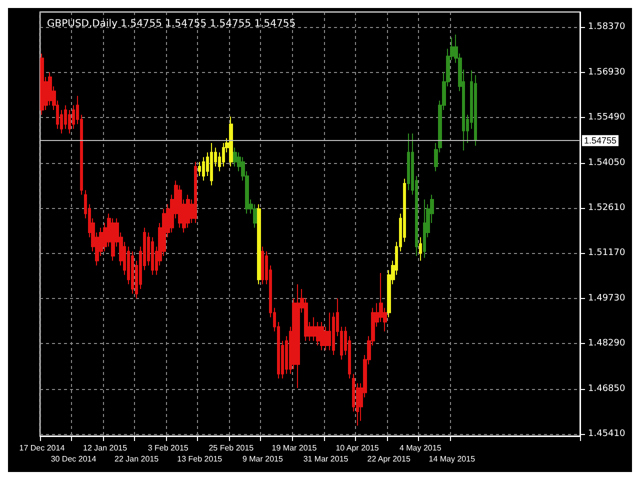  I want to click on x-tick-label: 4 May 2015, so click(420, 448).